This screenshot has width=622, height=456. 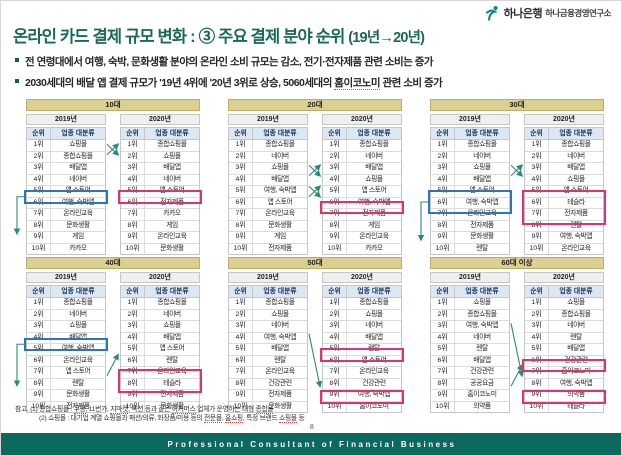 What do you see at coordinates (268, 277) in the screenshot?
I see `year-header: 2019년` at bounding box center [268, 277].